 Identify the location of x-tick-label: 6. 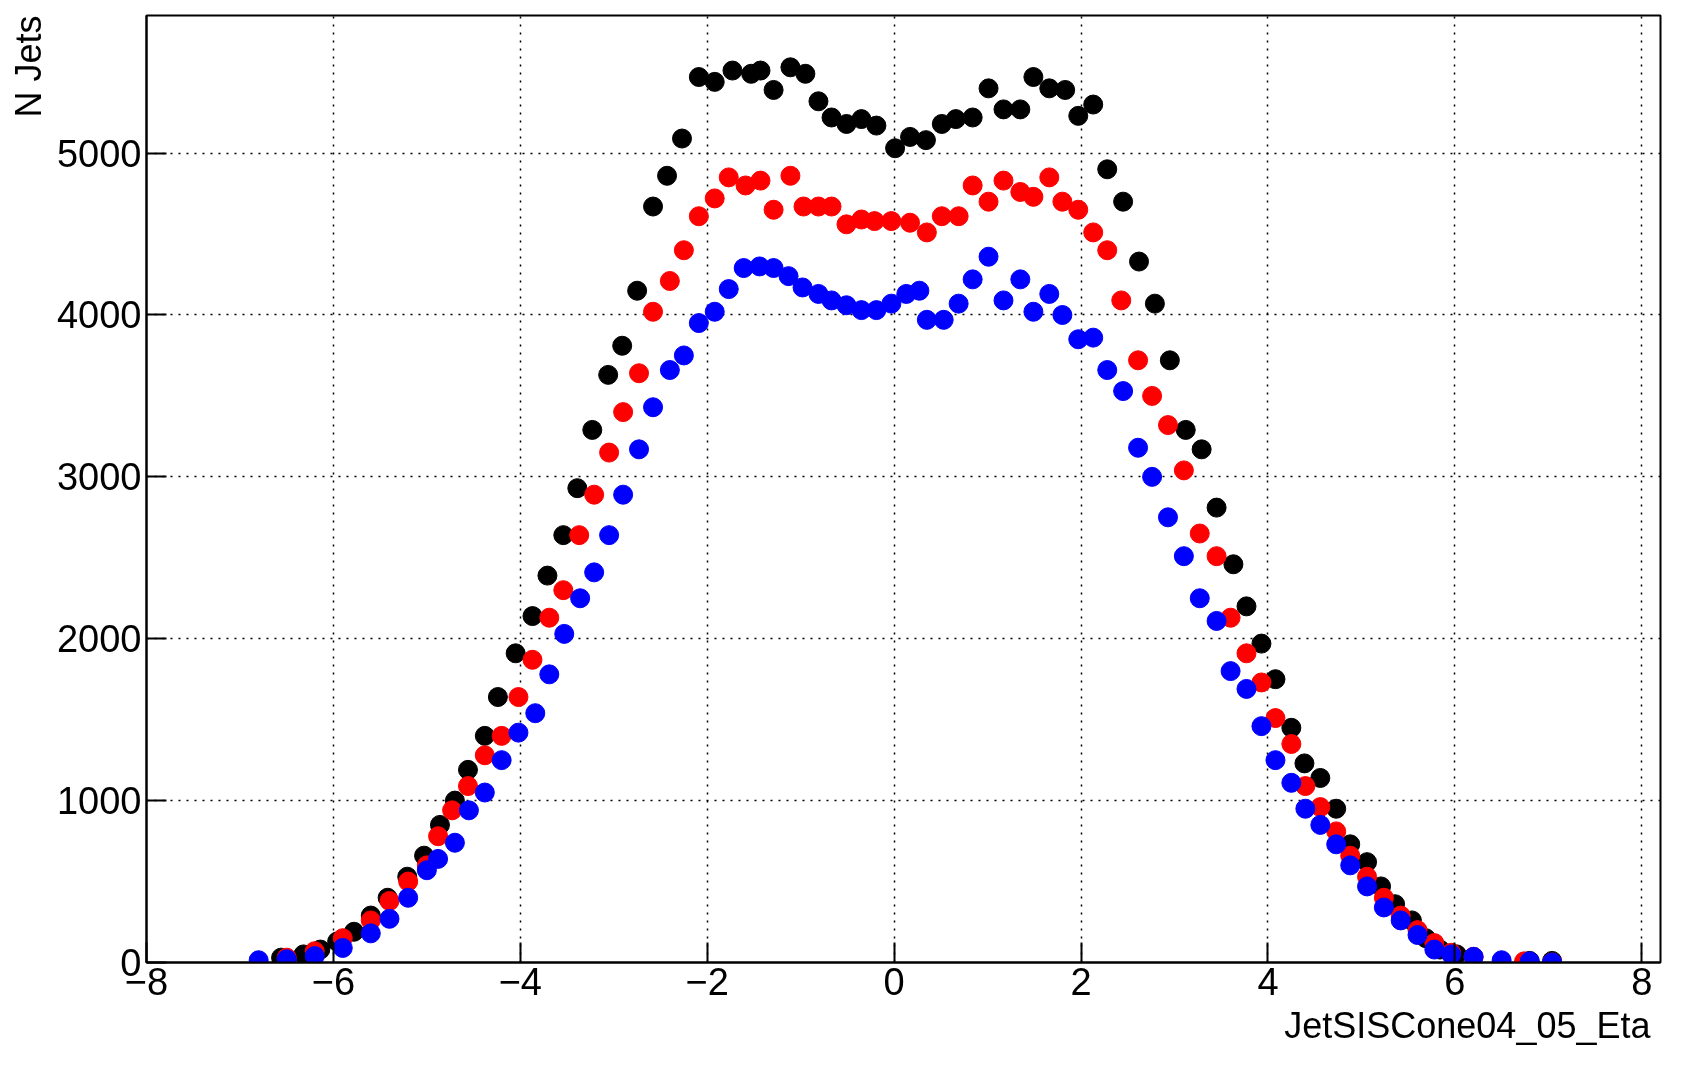
(1455, 981).